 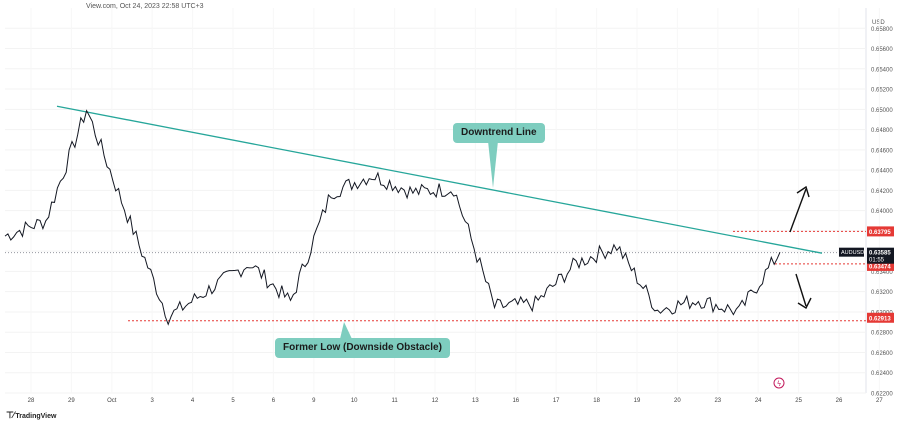 What do you see at coordinates (193, 401) in the screenshot?
I see `x-tick-label: 4` at bounding box center [193, 401].